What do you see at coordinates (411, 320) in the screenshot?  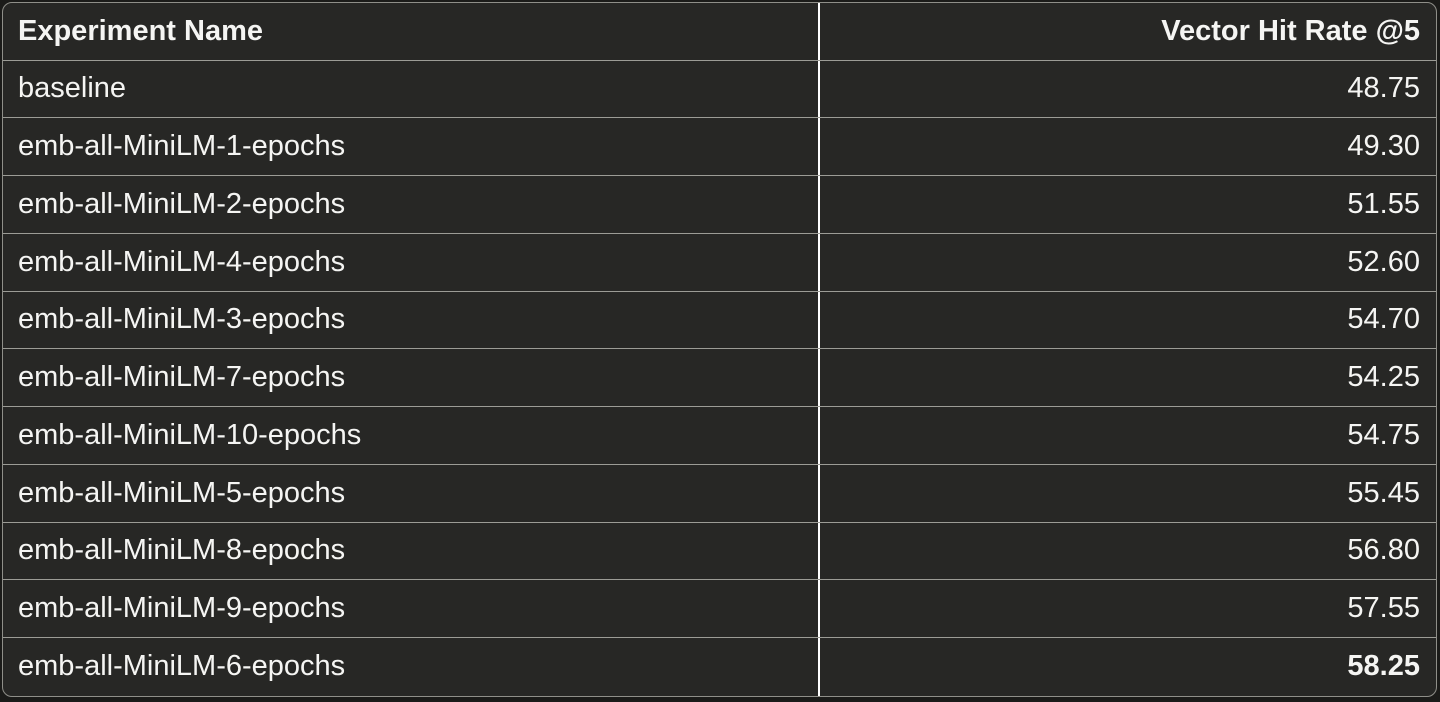 I see `cell-experiment-name: emb-all-MiniLM-3-epochs` at bounding box center [411, 320].